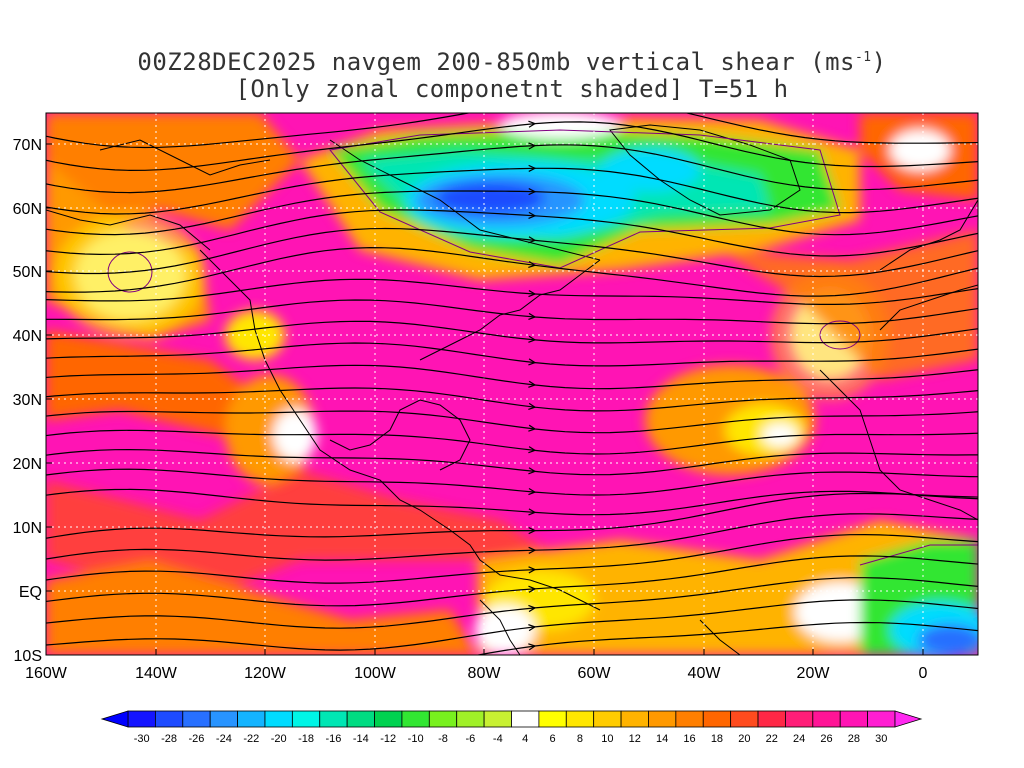 The height and width of the screenshot is (768, 1024). What do you see at coordinates (375, 673) in the screenshot?
I see `lon-tick-label: 100W` at bounding box center [375, 673].